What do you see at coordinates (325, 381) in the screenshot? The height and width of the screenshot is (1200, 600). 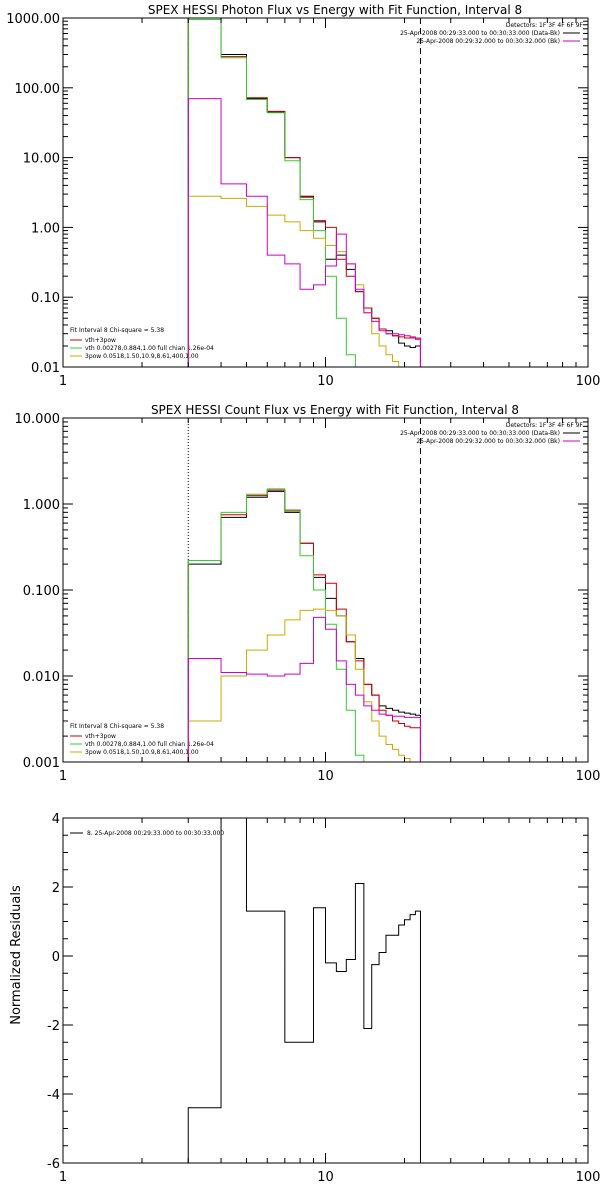 I see `panel-1-xtick-label: 10` at bounding box center [325, 381].